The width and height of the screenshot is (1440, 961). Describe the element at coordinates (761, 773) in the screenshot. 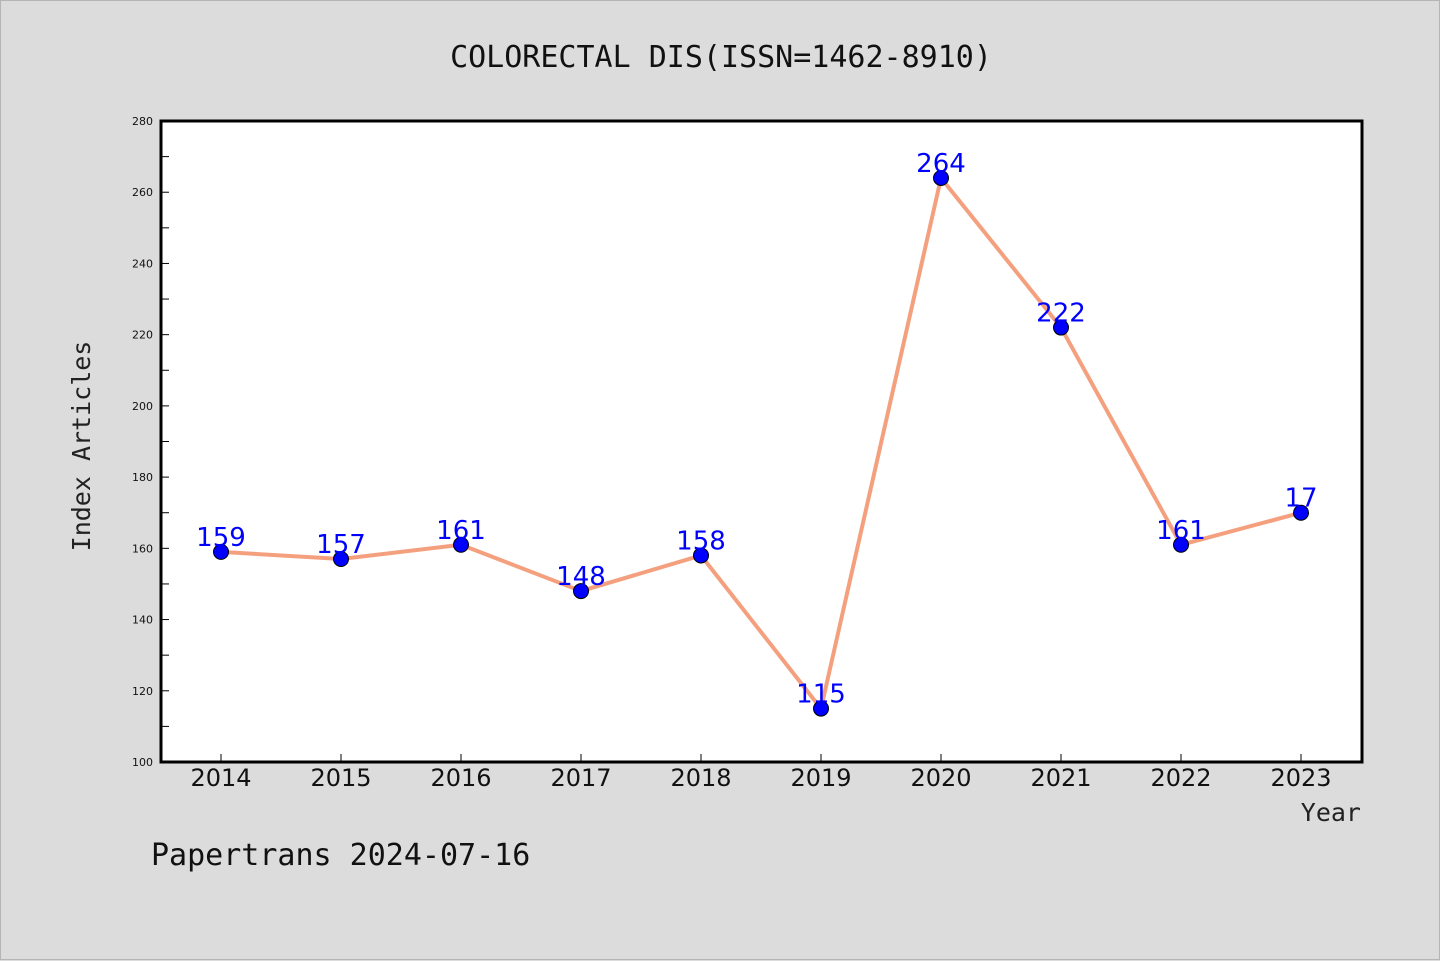

I see `x-axis: 2014 2015 2016 2017 2018 2019 2020 2021 2022 2023` at that location.